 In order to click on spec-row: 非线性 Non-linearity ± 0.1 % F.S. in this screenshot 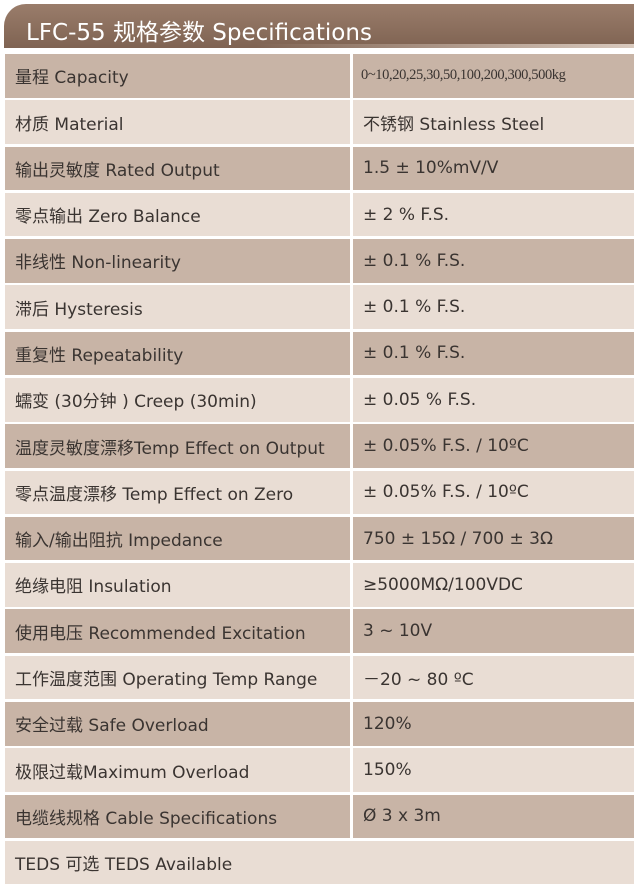, I will do `click(319, 261)`.